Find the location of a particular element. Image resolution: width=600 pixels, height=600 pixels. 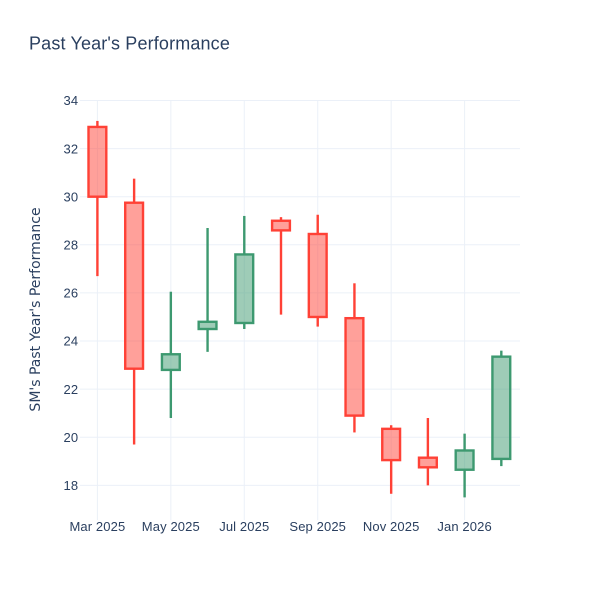

x-tick-label-May-2025: May 2025 is located at coordinates (171, 526).